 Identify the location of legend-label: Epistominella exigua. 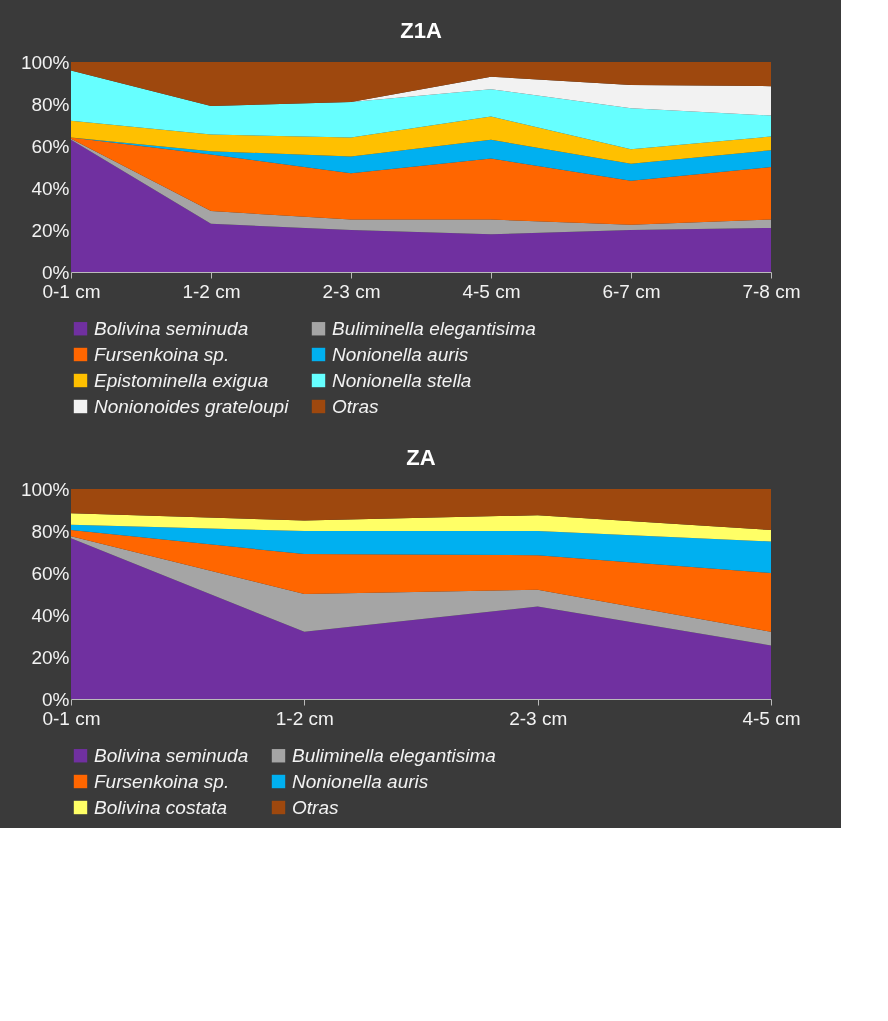
(181, 380).